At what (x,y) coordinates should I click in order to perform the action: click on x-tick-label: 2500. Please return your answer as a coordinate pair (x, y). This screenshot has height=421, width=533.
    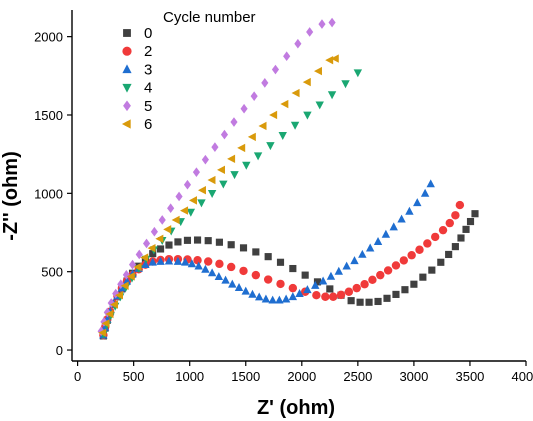
    Looking at the image, I should click on (357, 376).